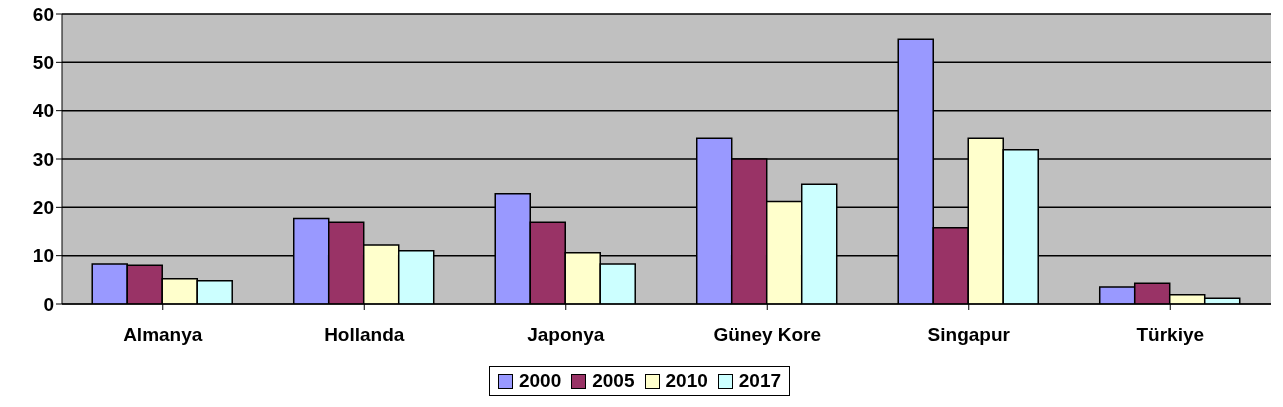  What do you see at coordinates (43, 63) in the screenshot?
I see `y-tick-label: 50` at bounding box center [43, 63].